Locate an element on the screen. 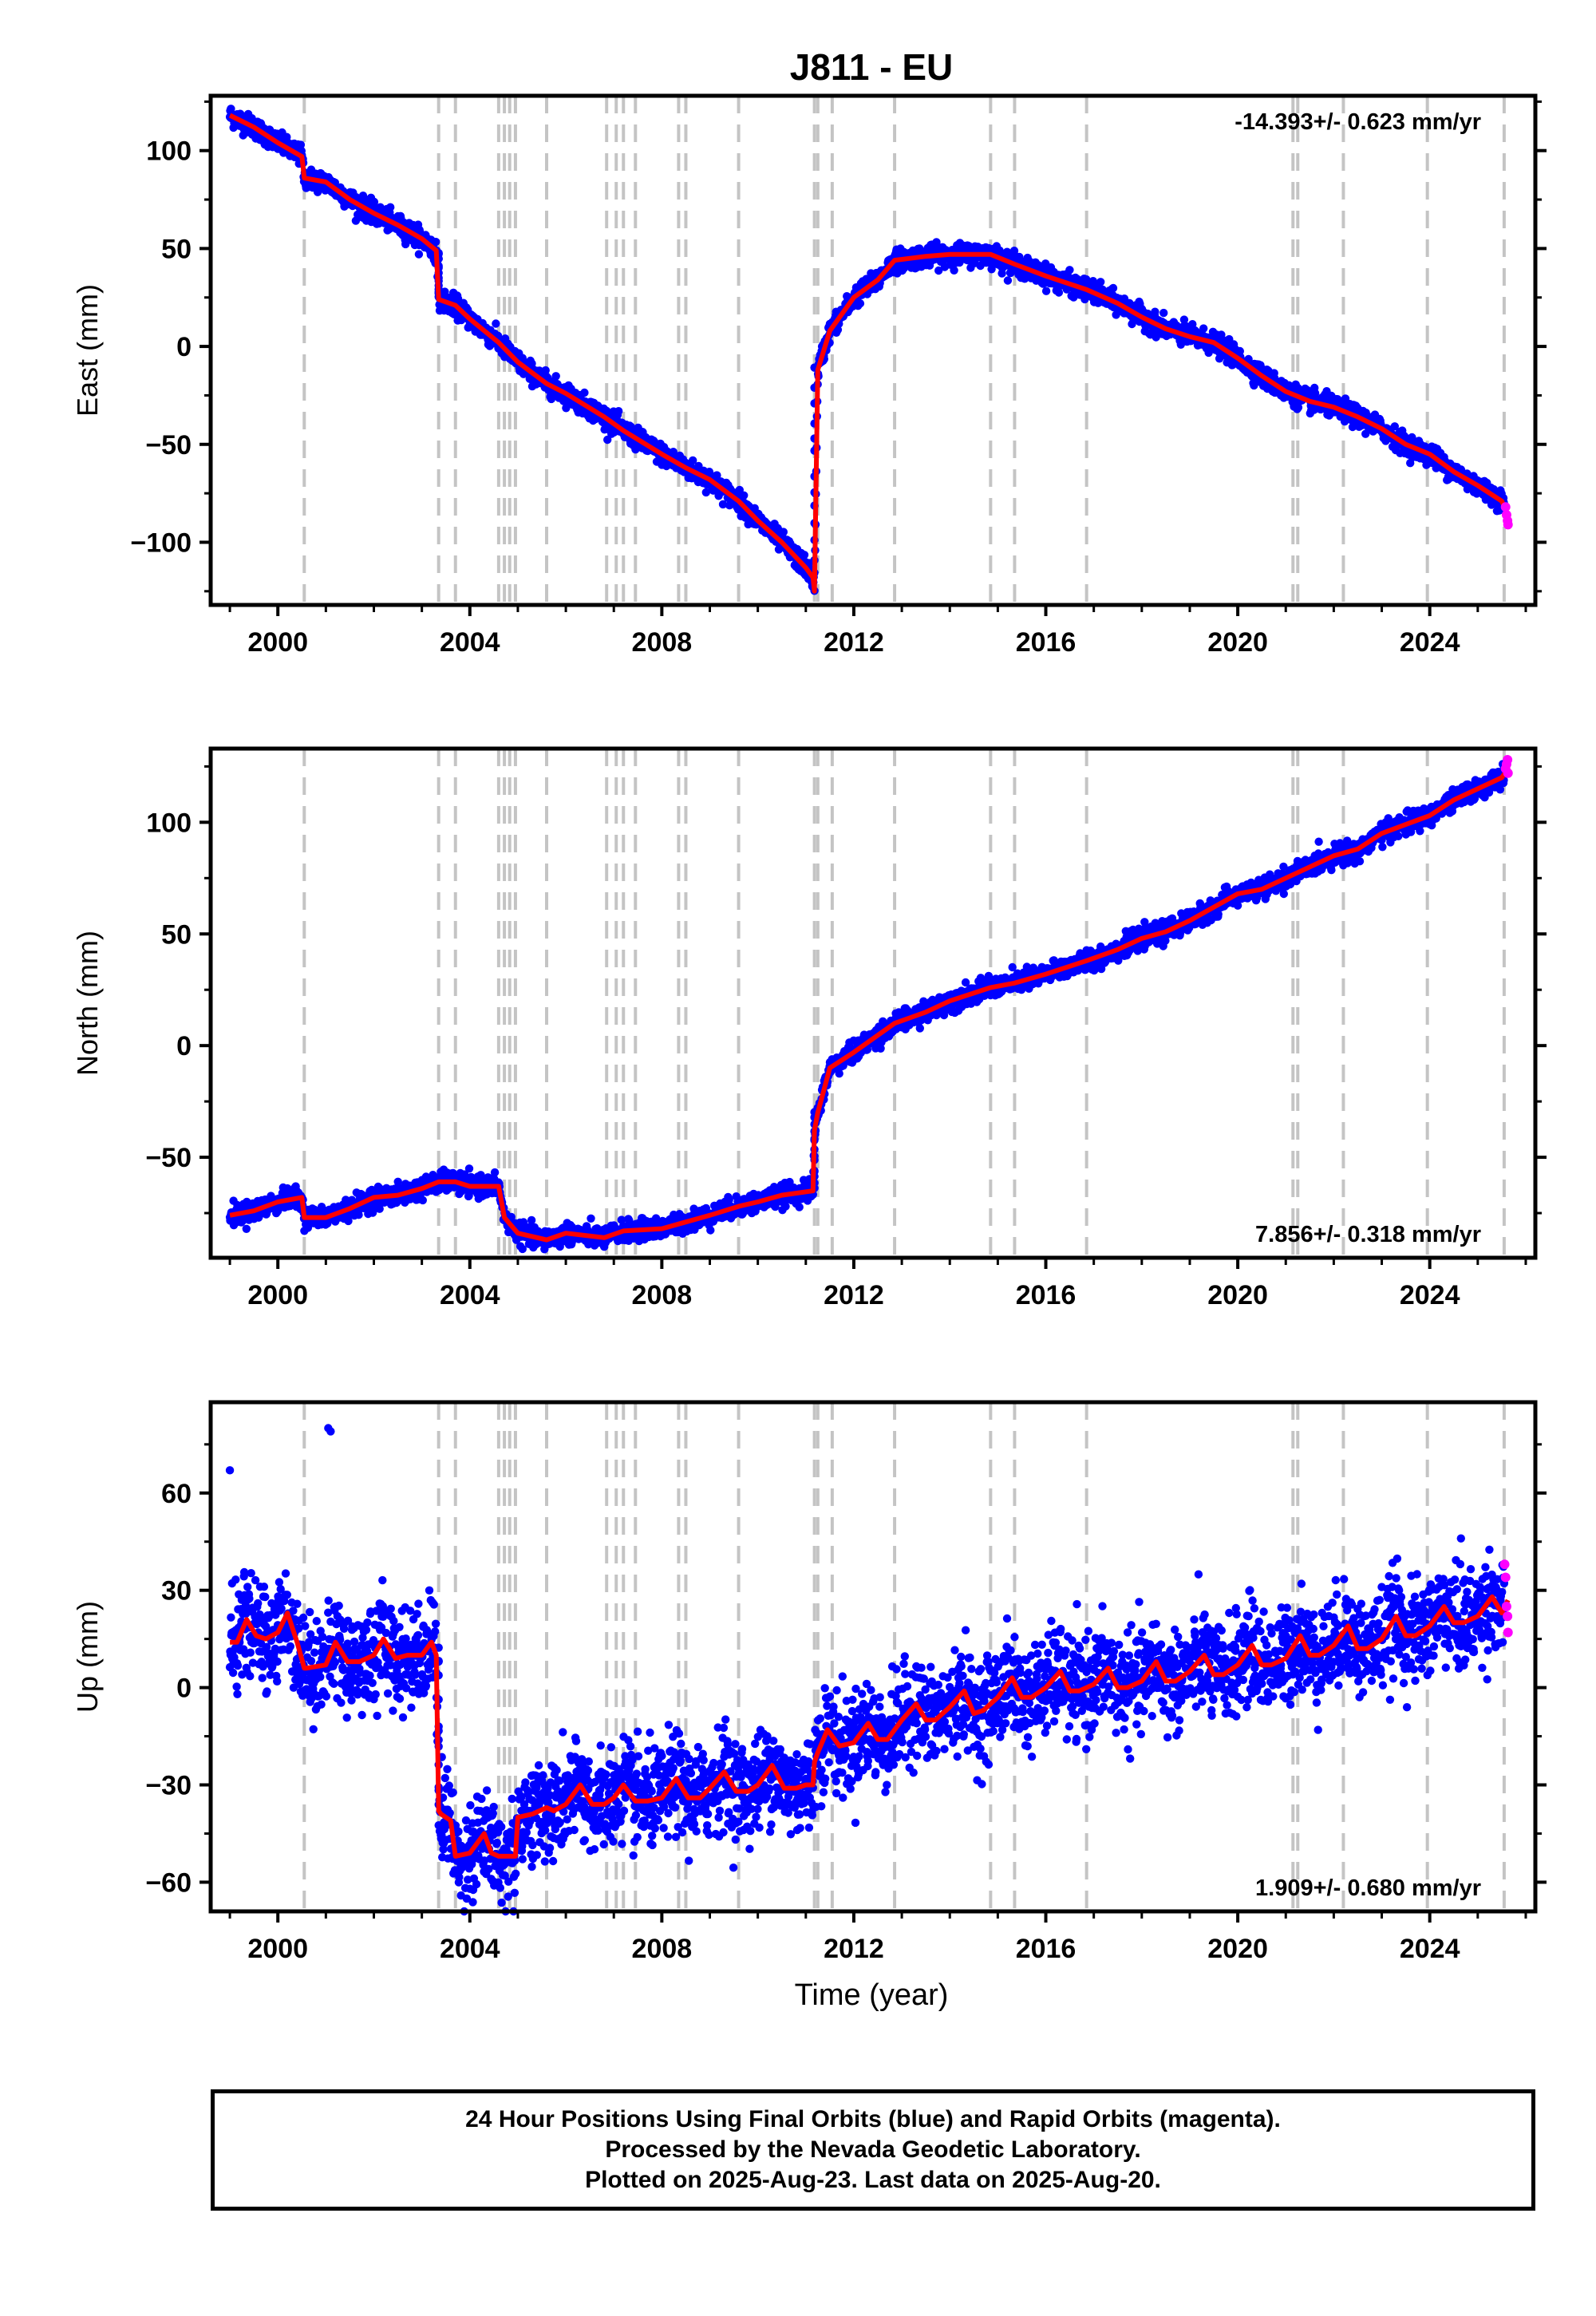 This screenshot has height=2316, width=1596. east-x-tick-label: 2020 is located at coordinates (1237, 642).